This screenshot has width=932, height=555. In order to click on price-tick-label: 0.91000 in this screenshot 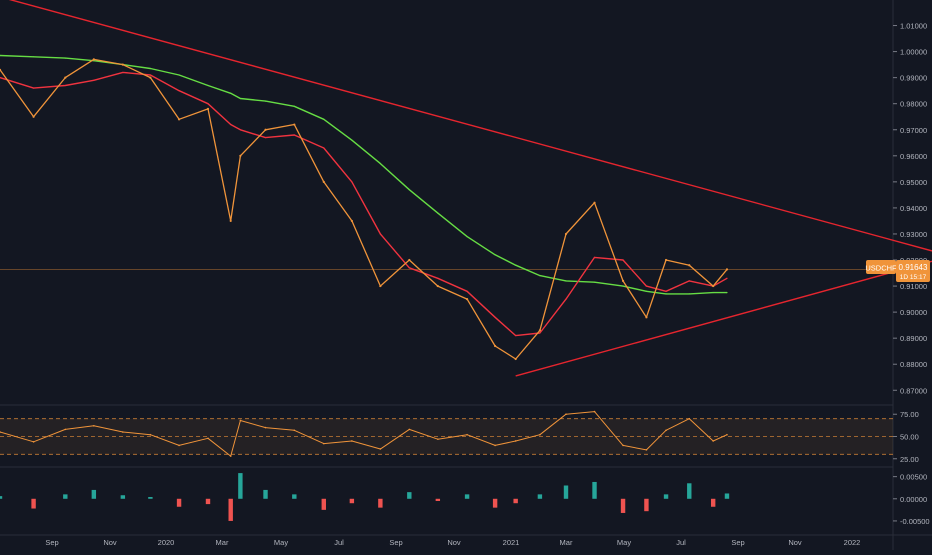, I will do `click(913, 286)`.